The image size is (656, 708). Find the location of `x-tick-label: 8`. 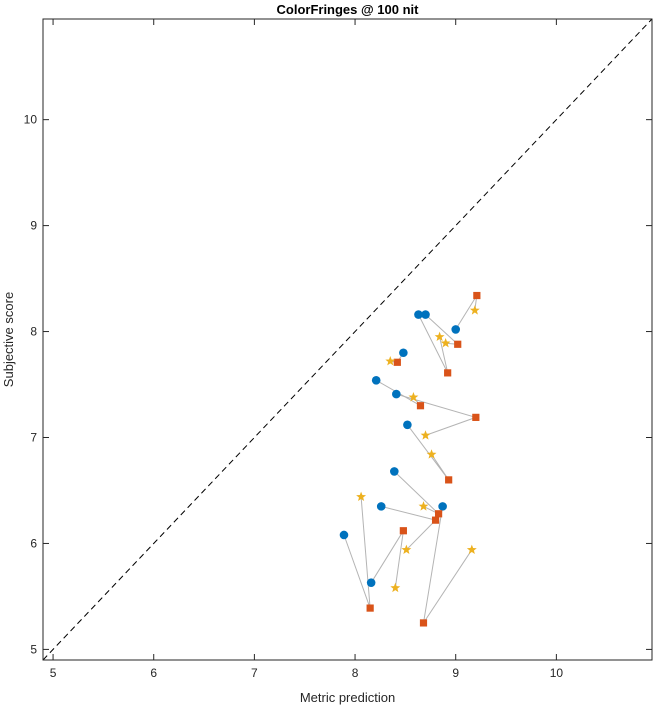

x-tick-label: 8 is located at coordinates (355, 673).